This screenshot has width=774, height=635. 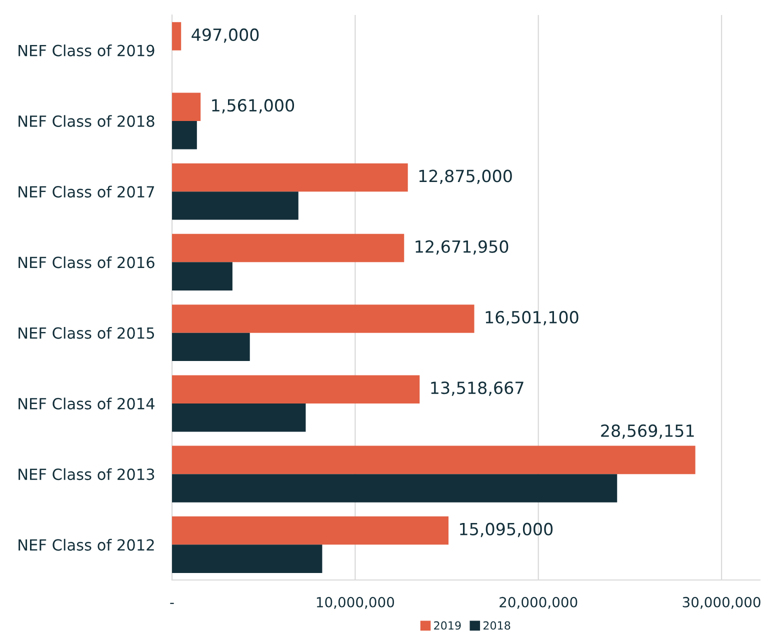 What do you see at coordinates (496, 625) in the screenshot?
I see `legend-label: 2018` at bounding box center [496, 625].